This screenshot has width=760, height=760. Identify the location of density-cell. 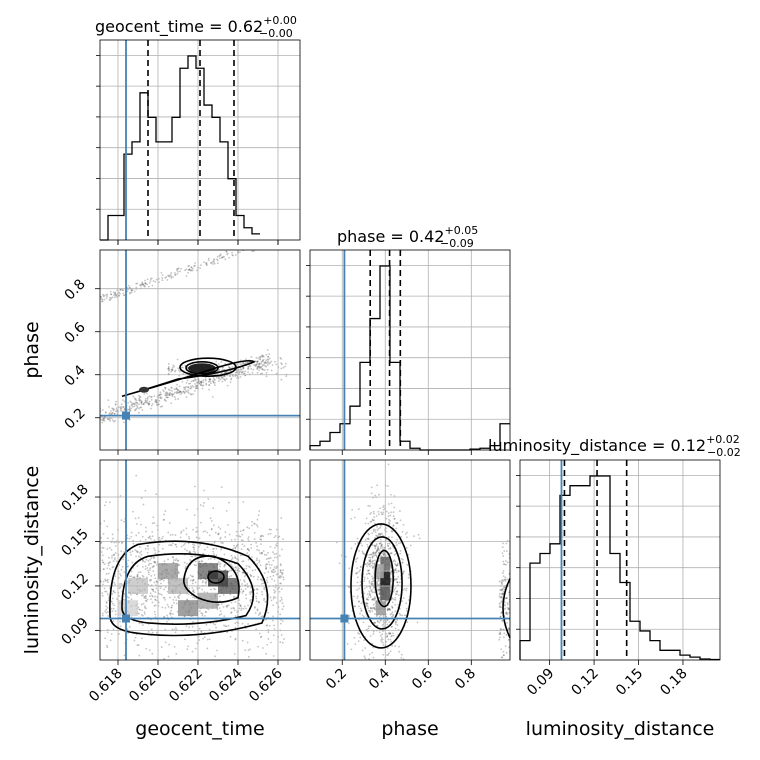
(385, 578).